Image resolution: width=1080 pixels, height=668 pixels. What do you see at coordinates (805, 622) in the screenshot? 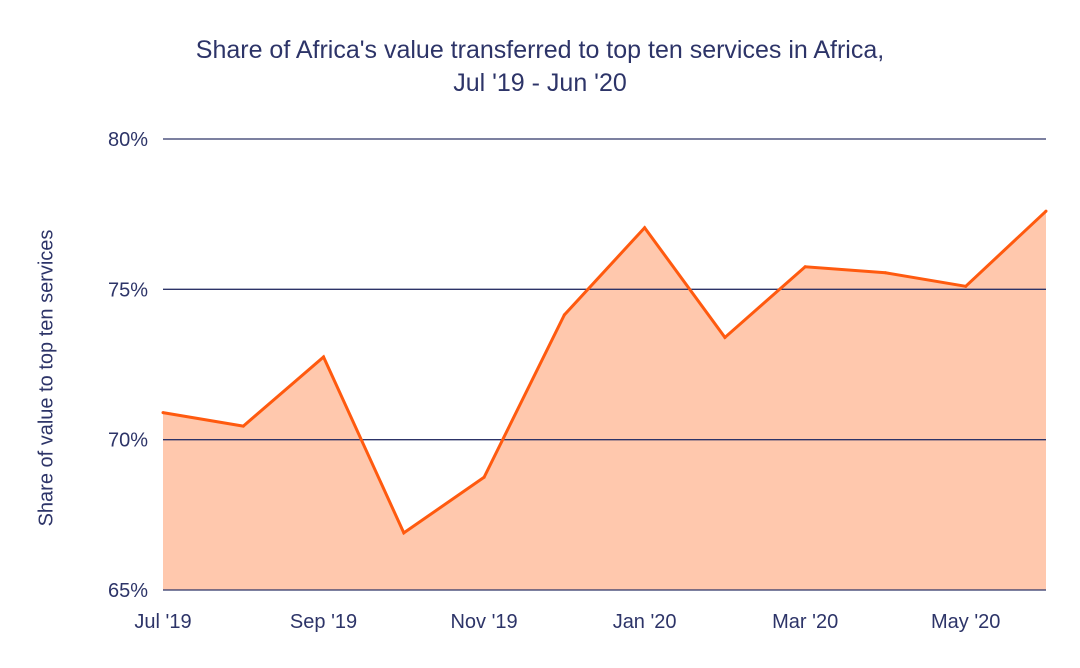
I see `x-tick-label-8: Mar '20` at bounding box center [805, 622].